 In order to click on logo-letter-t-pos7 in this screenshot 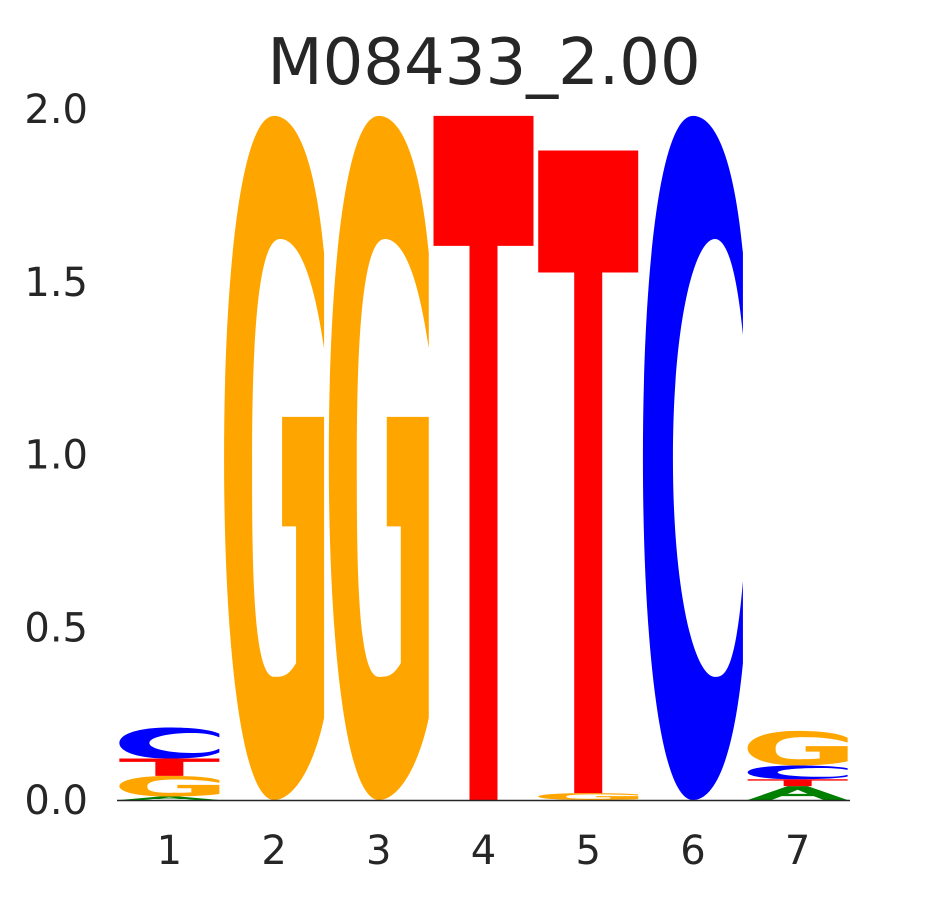, I will do `click(797, 783)`.